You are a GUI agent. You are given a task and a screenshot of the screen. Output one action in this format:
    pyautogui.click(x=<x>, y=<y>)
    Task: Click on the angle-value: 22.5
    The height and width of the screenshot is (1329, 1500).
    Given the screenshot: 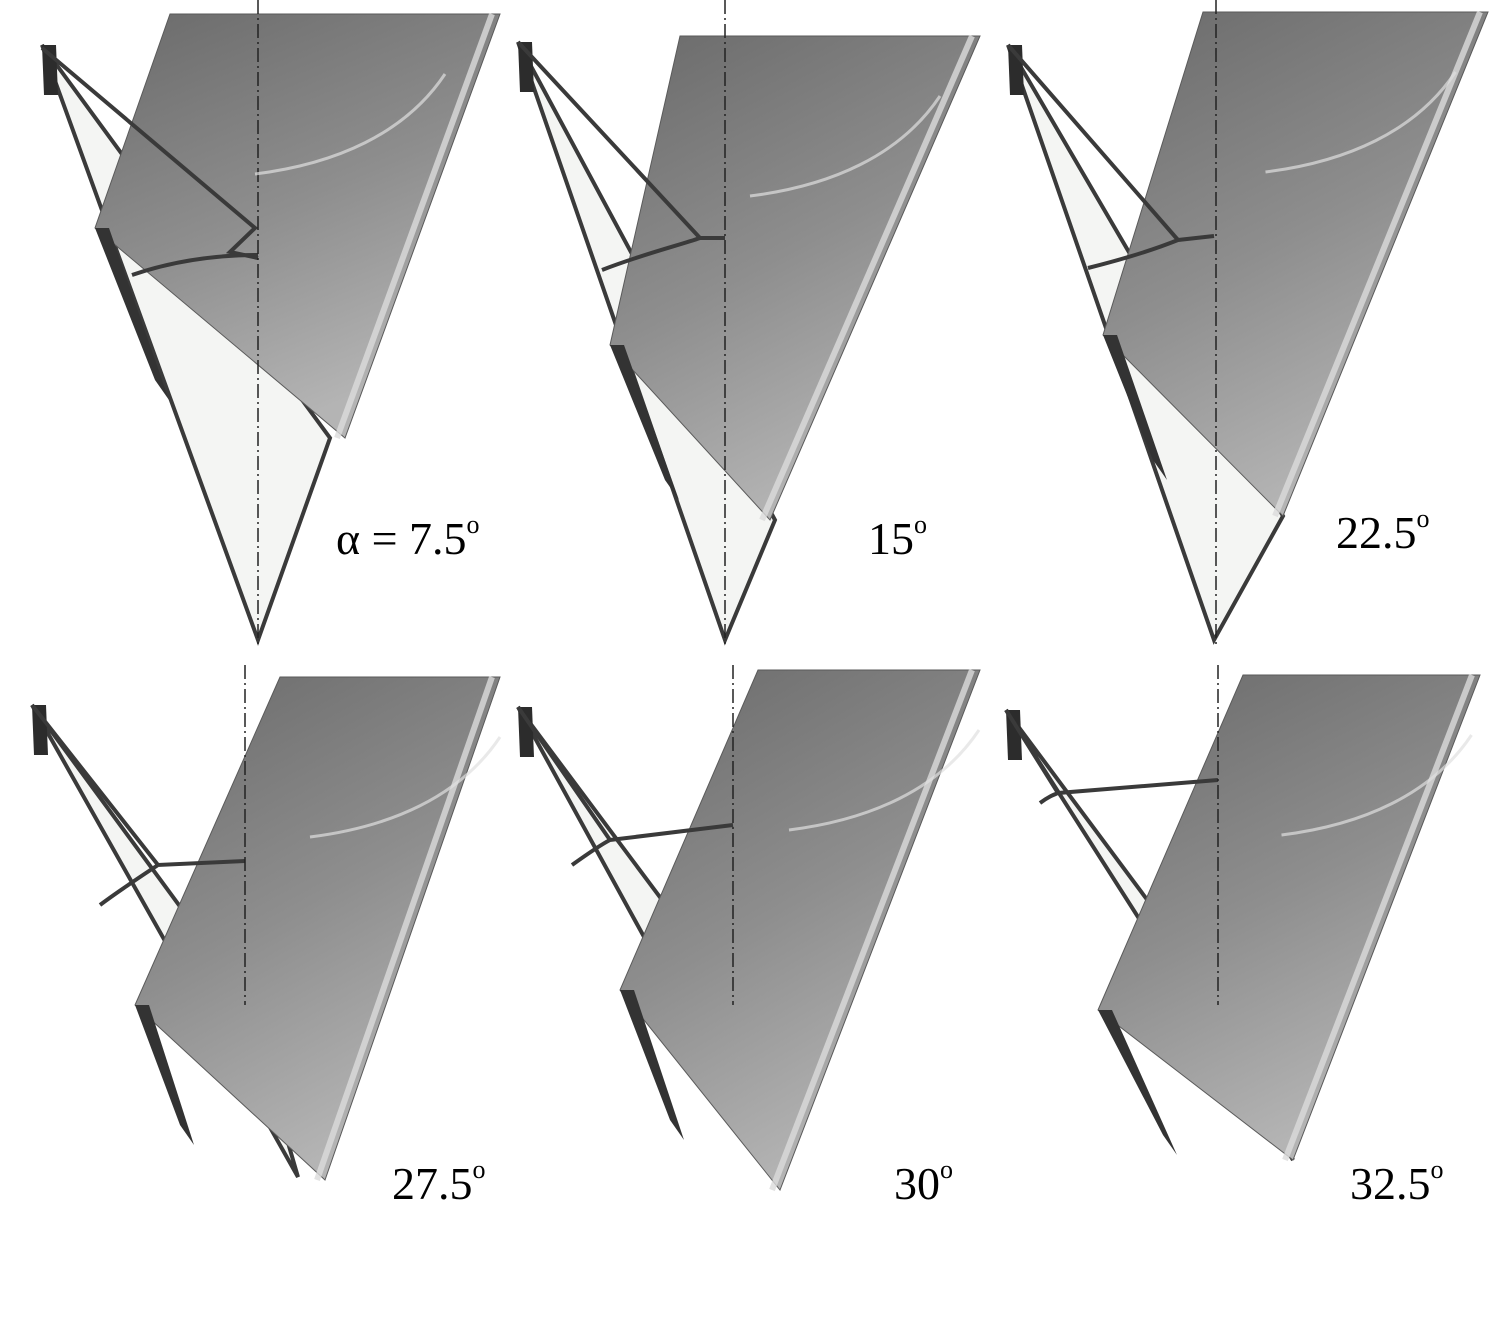 What is the action you would take?
    pyautogui.click(x=1376, y=532)
    